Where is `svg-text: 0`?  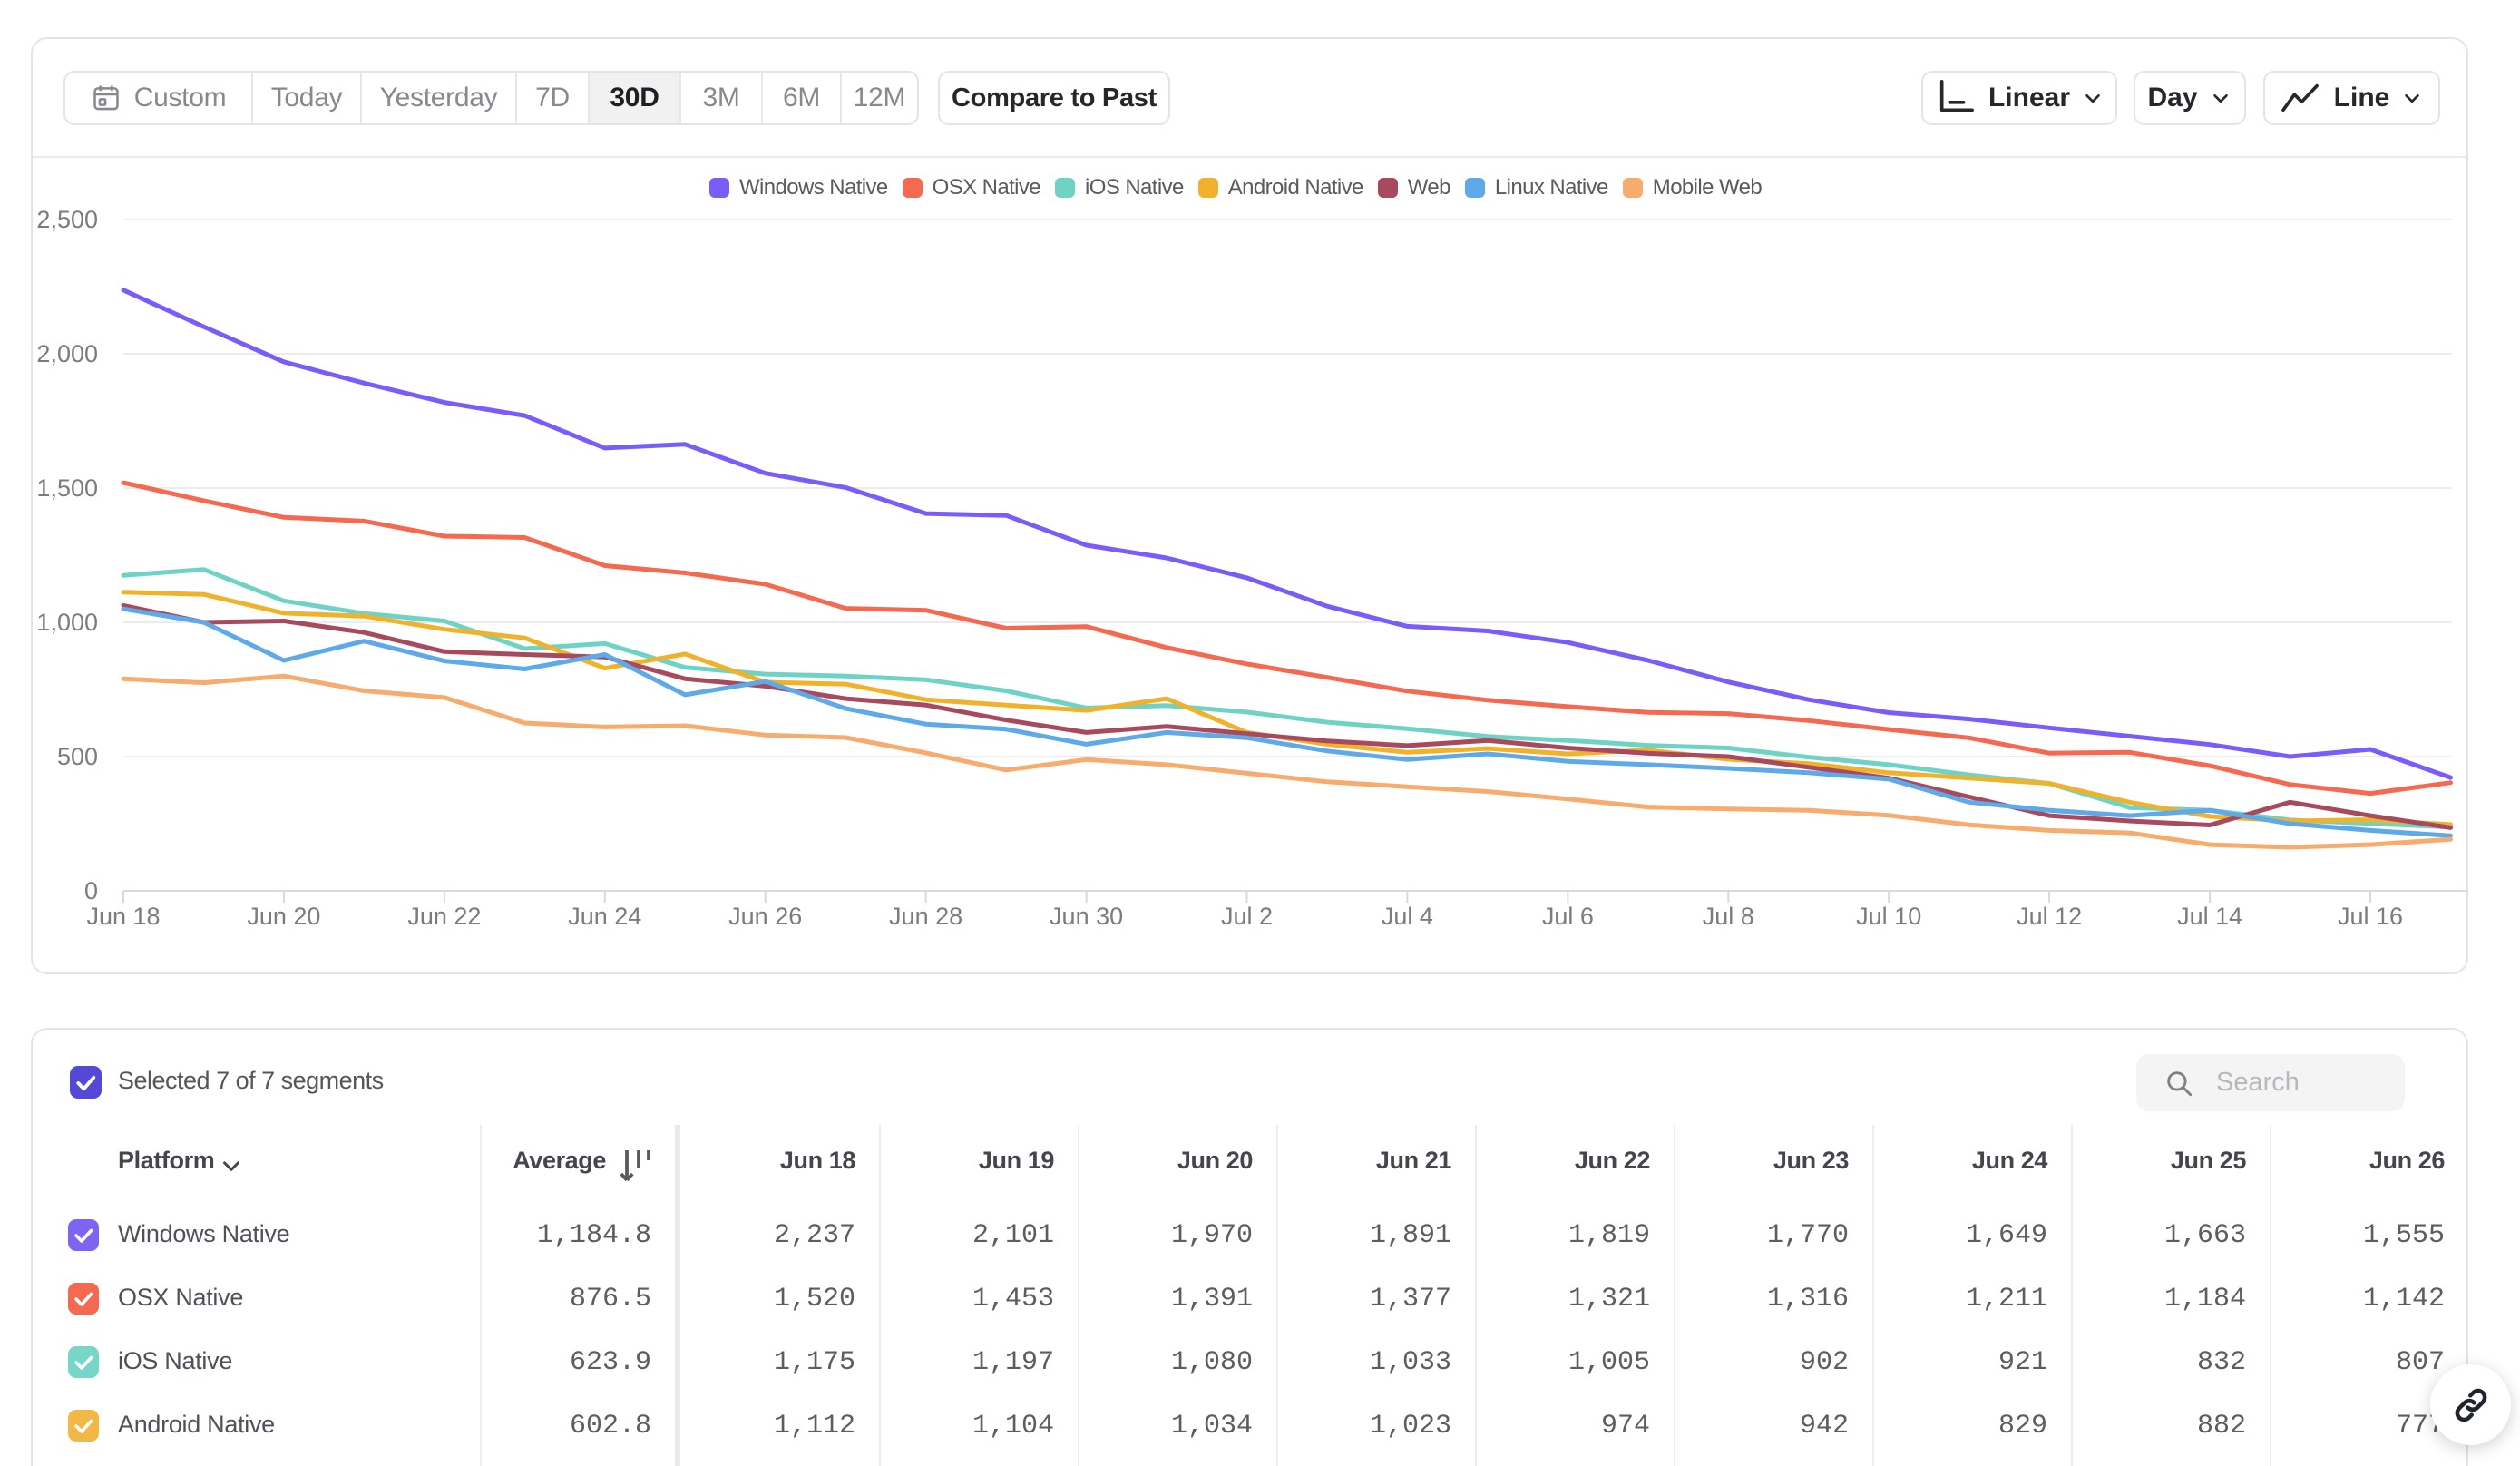
svg-text: 0 is located at coordinates (91, 891).